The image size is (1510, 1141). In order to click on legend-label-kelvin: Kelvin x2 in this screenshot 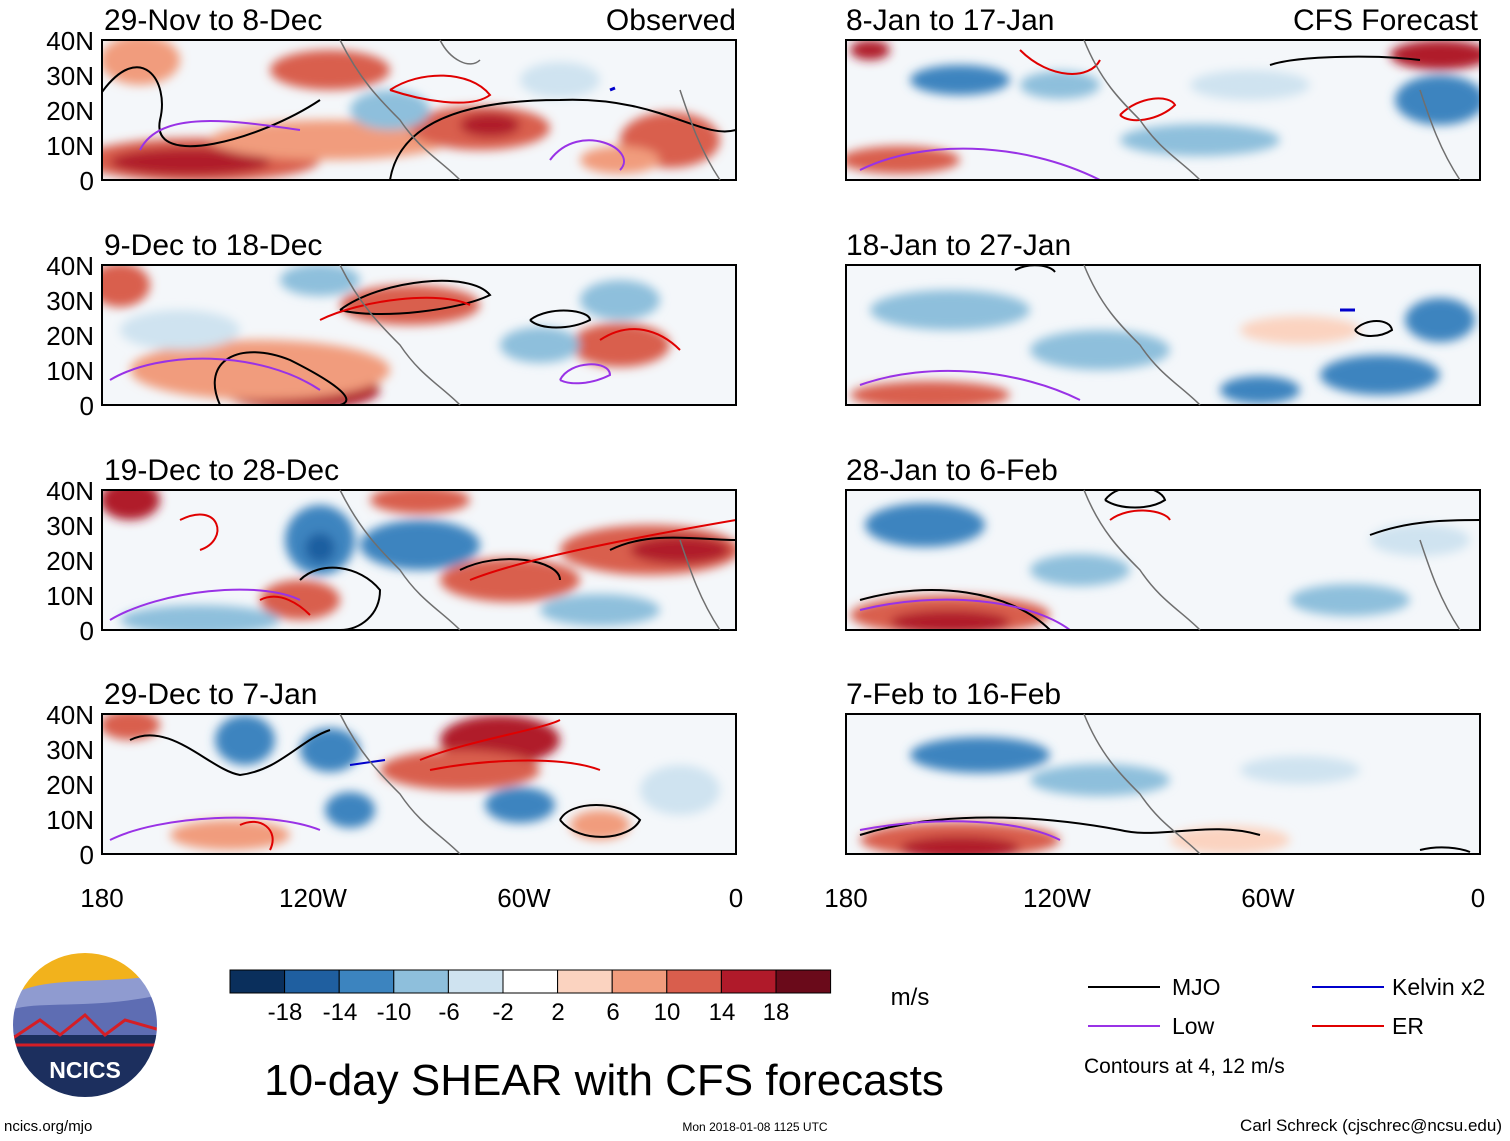, I will do `click(1438, 987)`.